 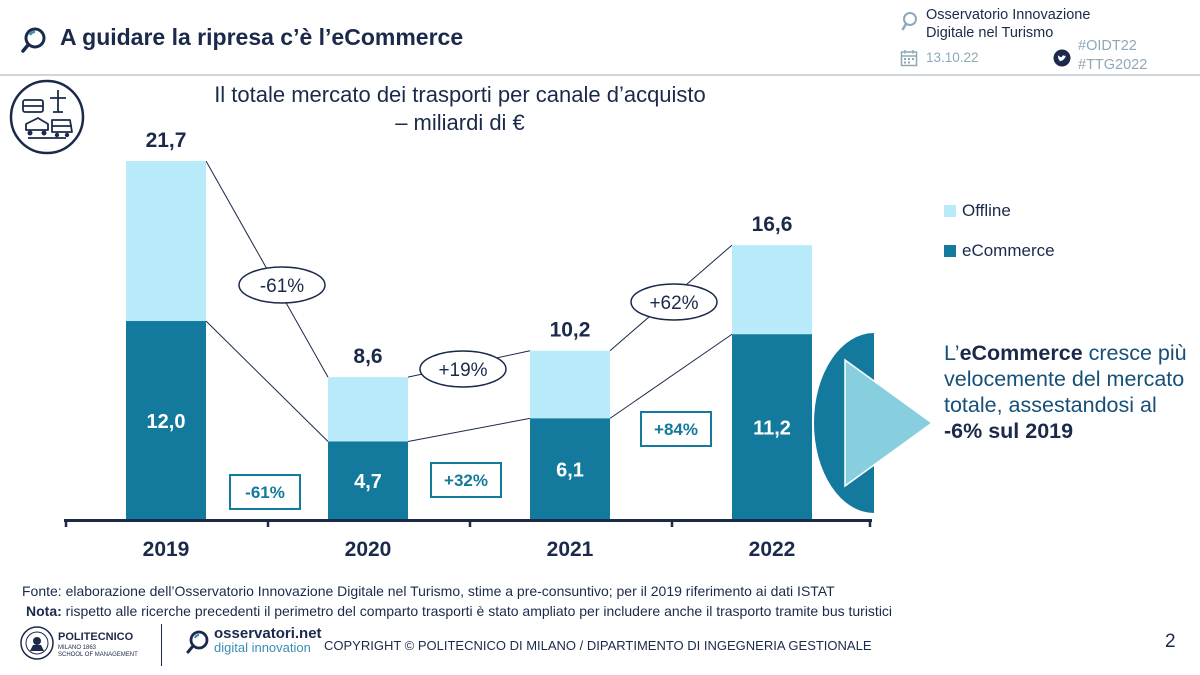 I want to click on bar-2020-total-label: 8,6, so click(x=367, y=356).